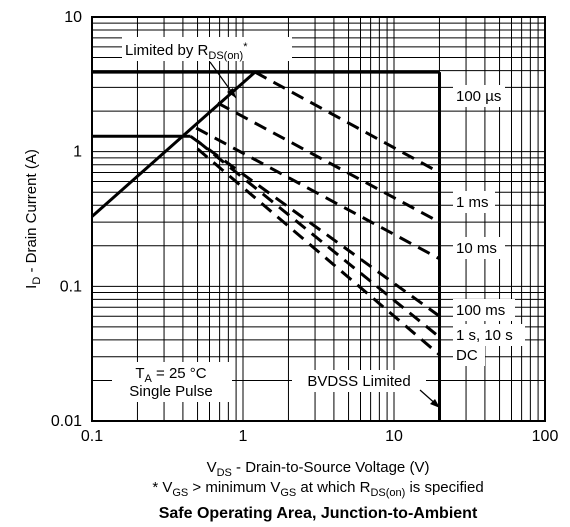  I want to click on soa-curve-10-ms, so click(318, 193).